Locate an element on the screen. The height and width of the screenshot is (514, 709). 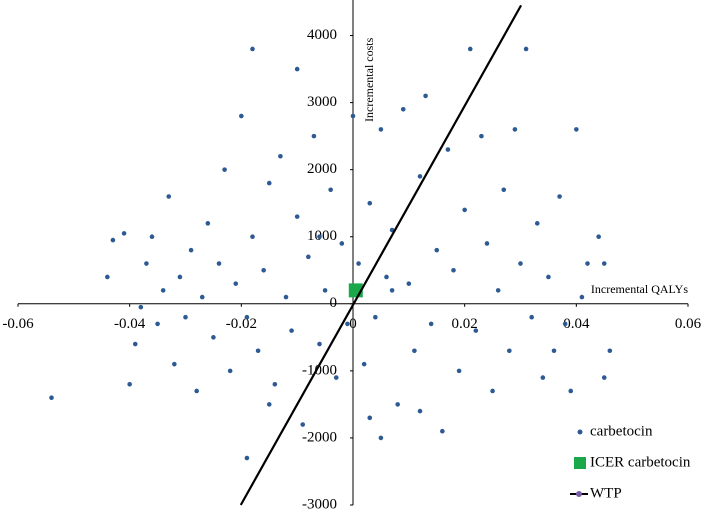
y-tick-label: 1000 is located at coordinates (322, 236).